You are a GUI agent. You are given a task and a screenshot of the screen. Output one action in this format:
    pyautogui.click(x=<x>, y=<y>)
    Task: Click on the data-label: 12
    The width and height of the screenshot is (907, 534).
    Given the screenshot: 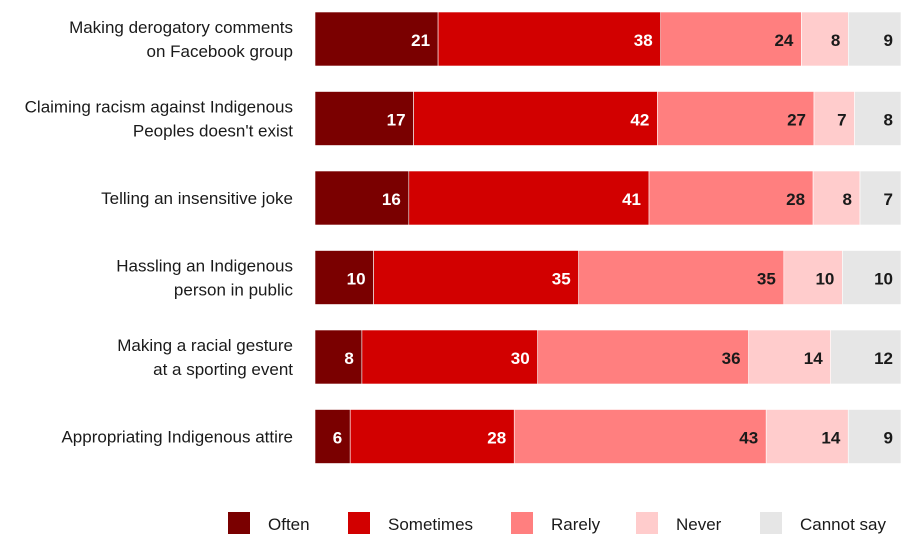 What is the action you would take?
    pyautogui.click(x=883, y=358)
    